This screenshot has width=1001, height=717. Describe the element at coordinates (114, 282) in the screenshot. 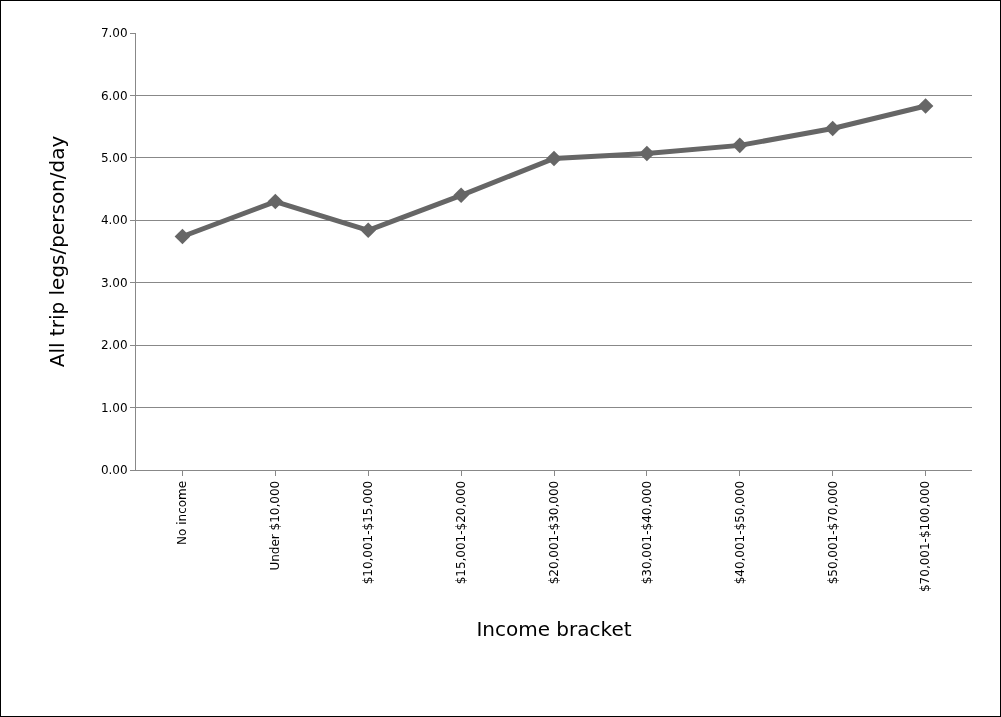

I see `y-tick-label: 3.00` at that location.